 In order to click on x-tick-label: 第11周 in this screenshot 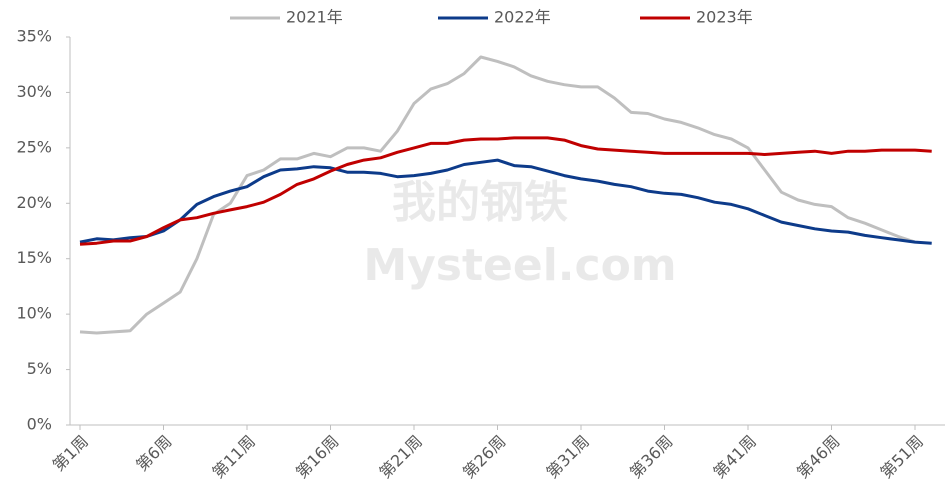, I will do `click(234, 457)`.